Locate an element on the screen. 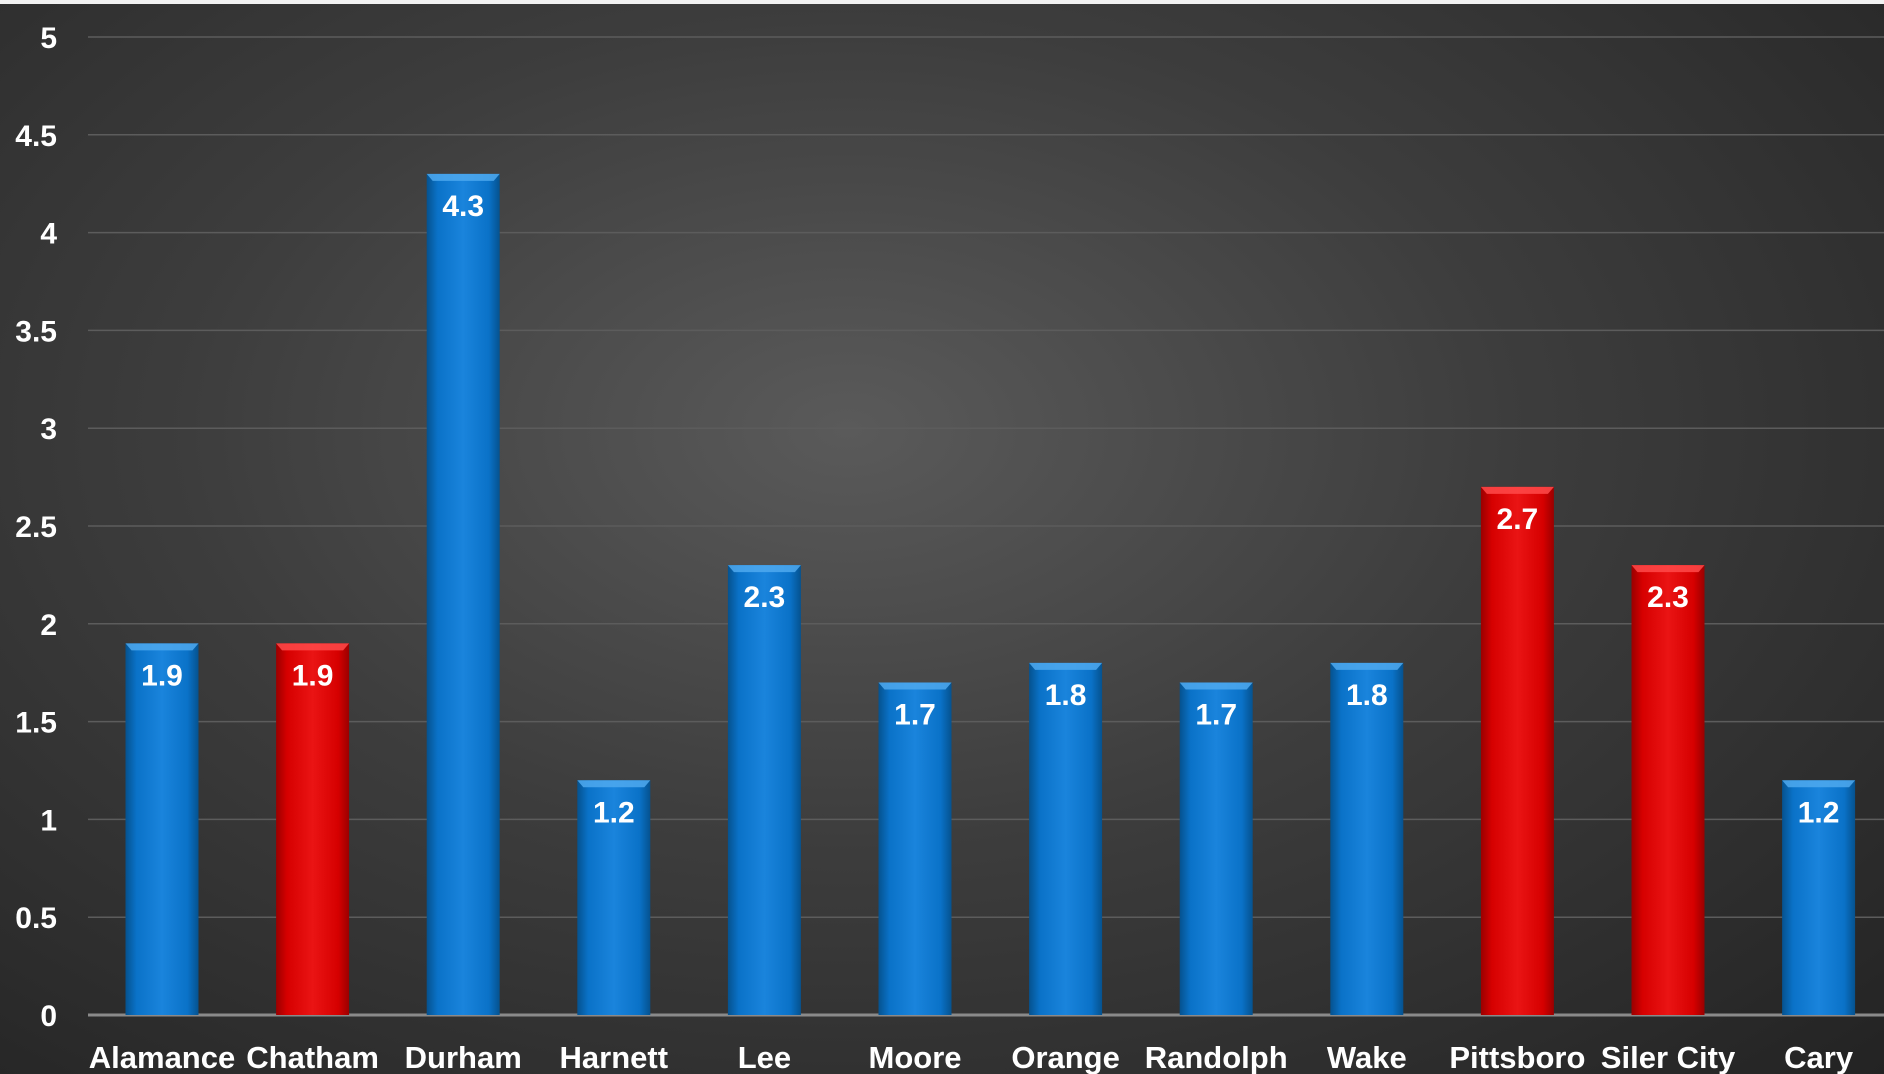 Image resolution: width=1884 pixels, height=1074 pixels. data-label: 4.3 is located at coordinates (463, 206).